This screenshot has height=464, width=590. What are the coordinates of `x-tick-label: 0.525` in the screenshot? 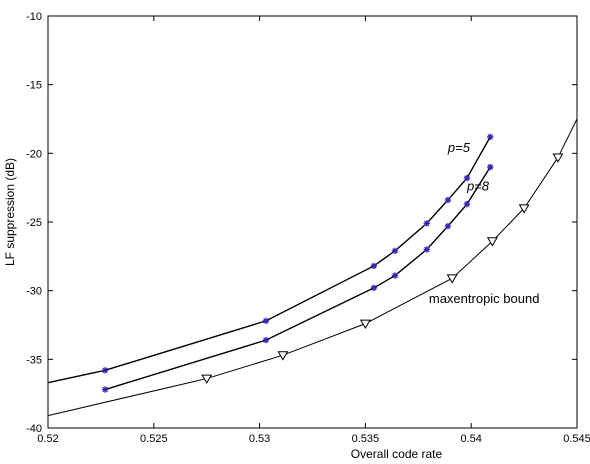 It's located at (154, 439).